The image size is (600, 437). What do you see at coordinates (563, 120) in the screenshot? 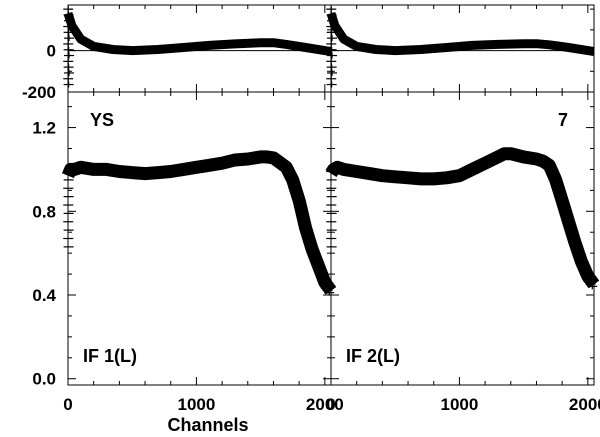
I see `corner-label-right: 7` at bounding box center [563, 120].